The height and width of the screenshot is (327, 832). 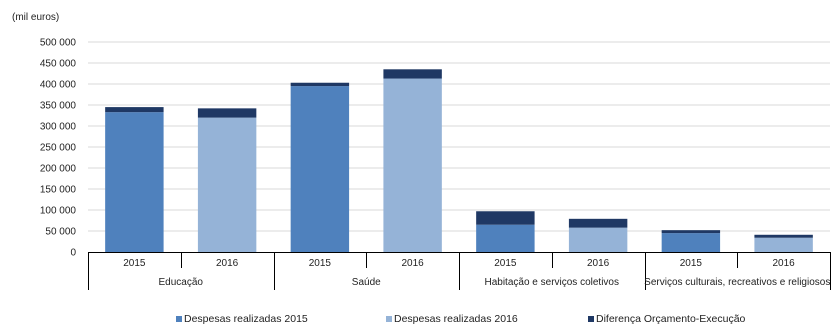 I want to click on y-tick-label: 0, so click(x=73, y=253).